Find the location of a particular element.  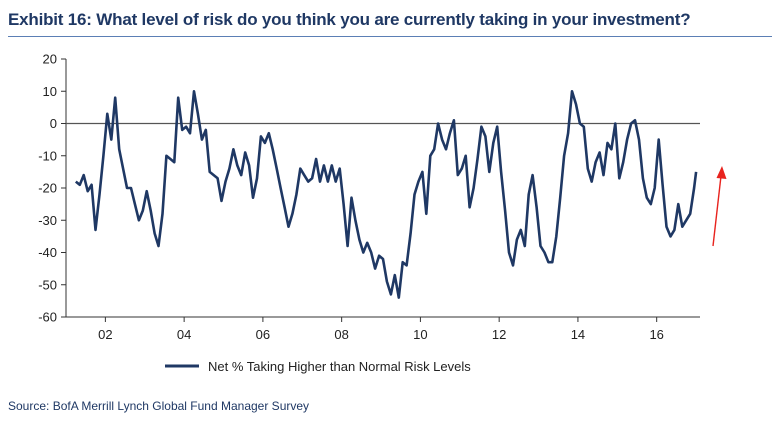

y-tick-label: -10 is located at coordinates (47, 155).